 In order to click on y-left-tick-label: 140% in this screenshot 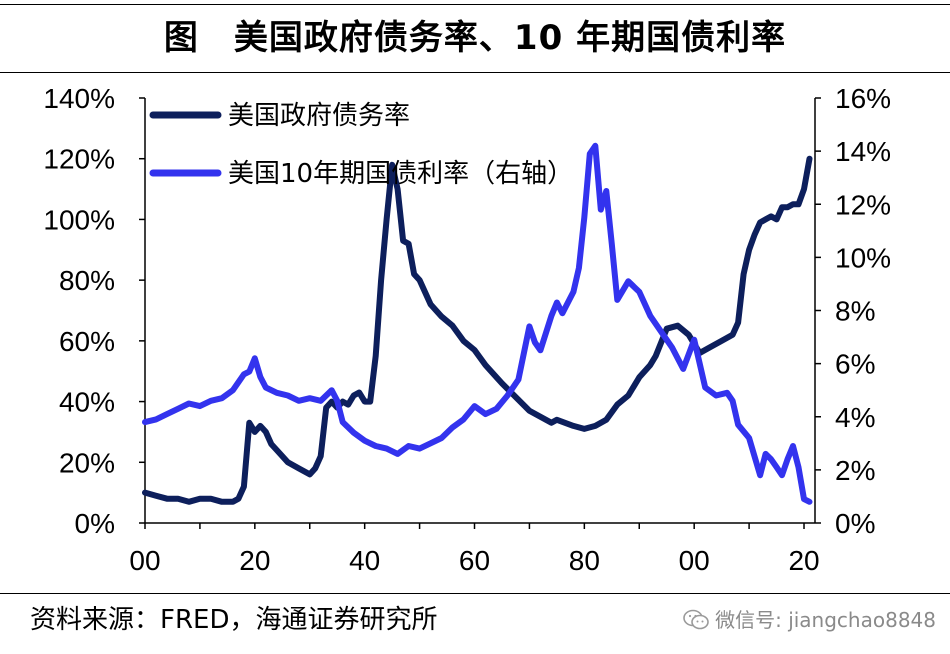, I will do `click(79, 98)`.